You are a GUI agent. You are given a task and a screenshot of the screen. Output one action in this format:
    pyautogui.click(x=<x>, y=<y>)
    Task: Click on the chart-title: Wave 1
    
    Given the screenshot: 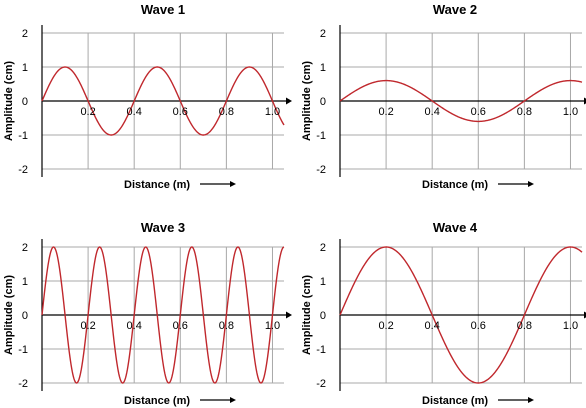 What is the action you would take?
    pyautogui.click(x=163, y=9)
    